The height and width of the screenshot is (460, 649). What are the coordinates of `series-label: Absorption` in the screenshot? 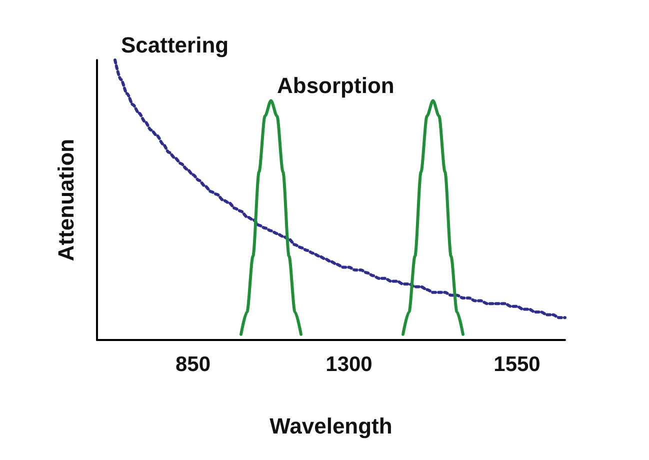 It's located at (335, 85).